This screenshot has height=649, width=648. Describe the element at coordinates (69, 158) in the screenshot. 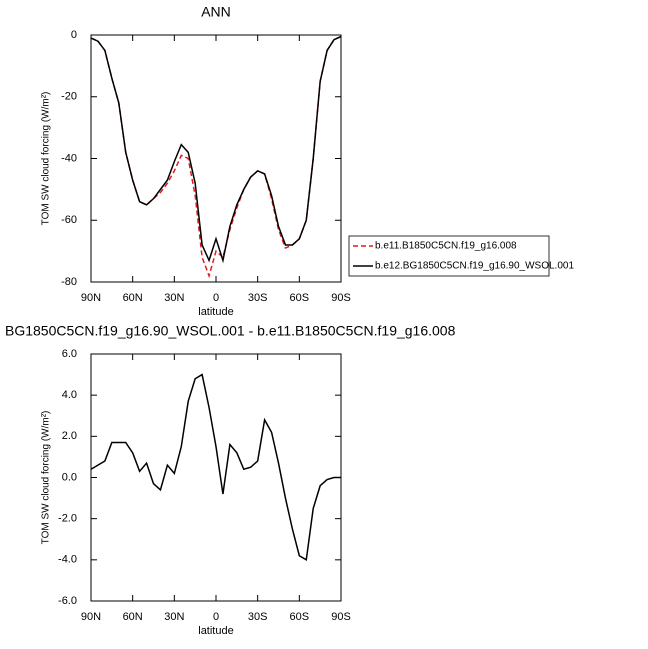

I see `y-tick-label: -40` at that location.